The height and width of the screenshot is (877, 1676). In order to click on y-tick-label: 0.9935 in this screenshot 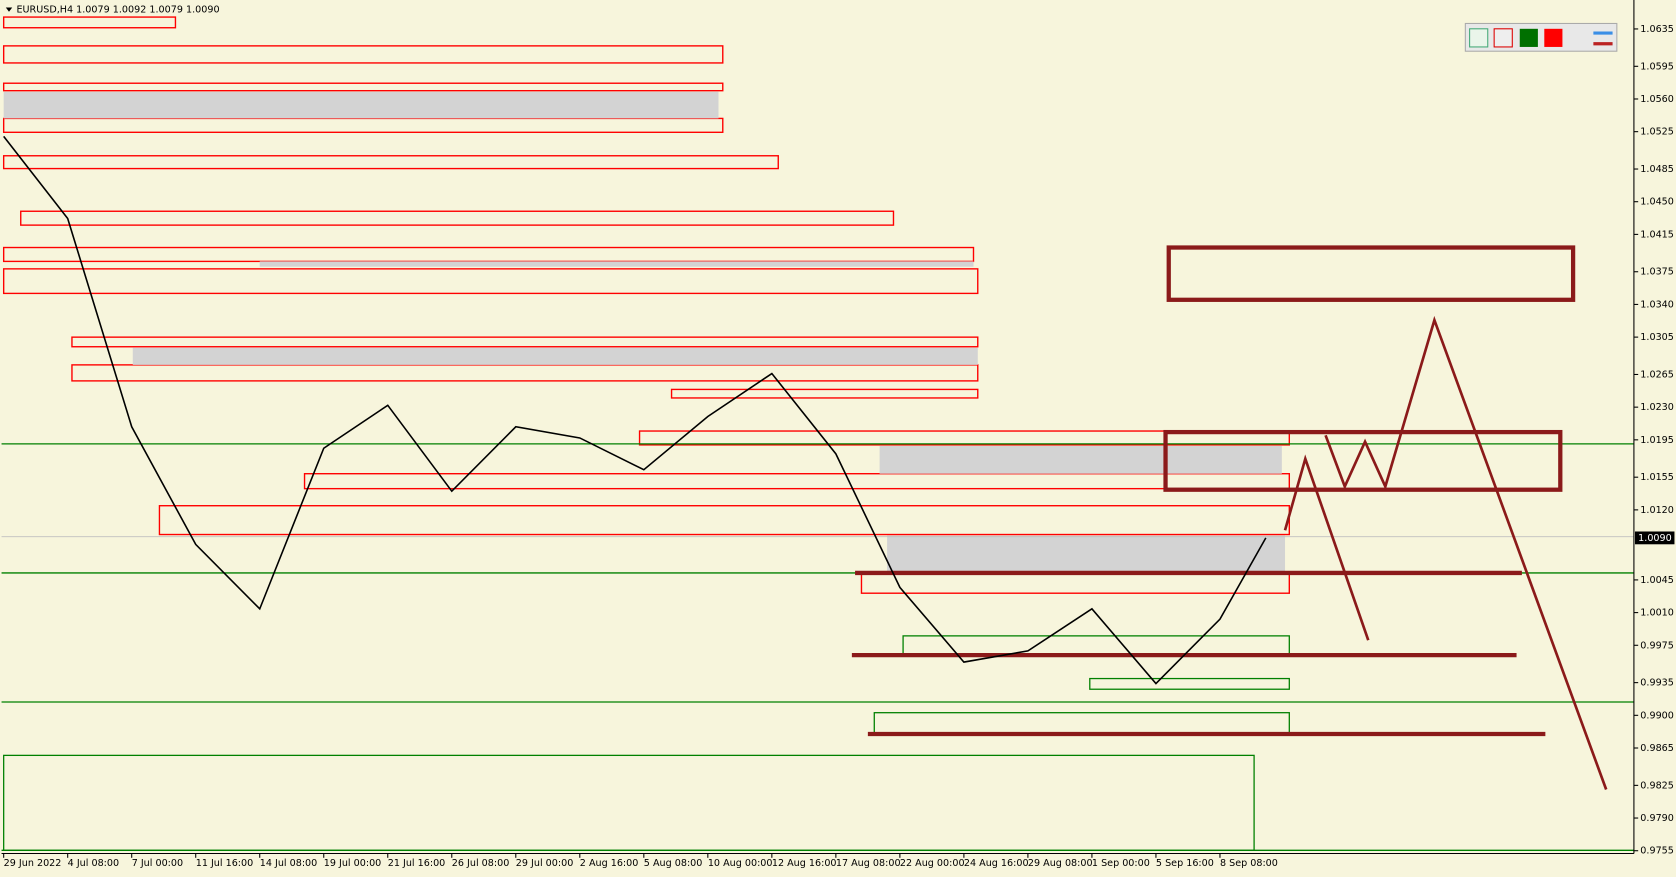, I will do `click(1657, 683)`.